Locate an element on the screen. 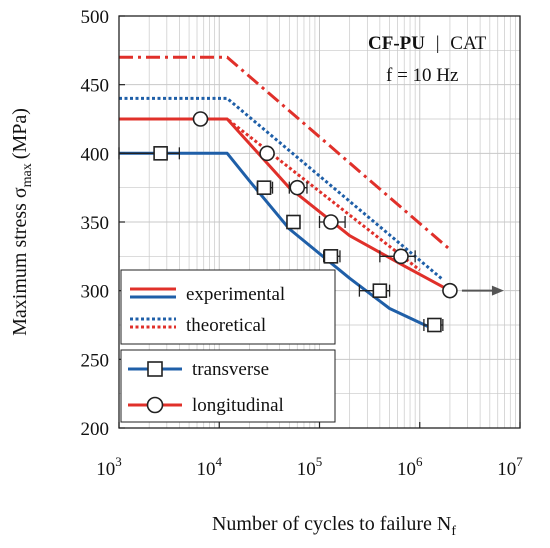  legend-transverse-label: transverse is located at coordinates (230, 369).